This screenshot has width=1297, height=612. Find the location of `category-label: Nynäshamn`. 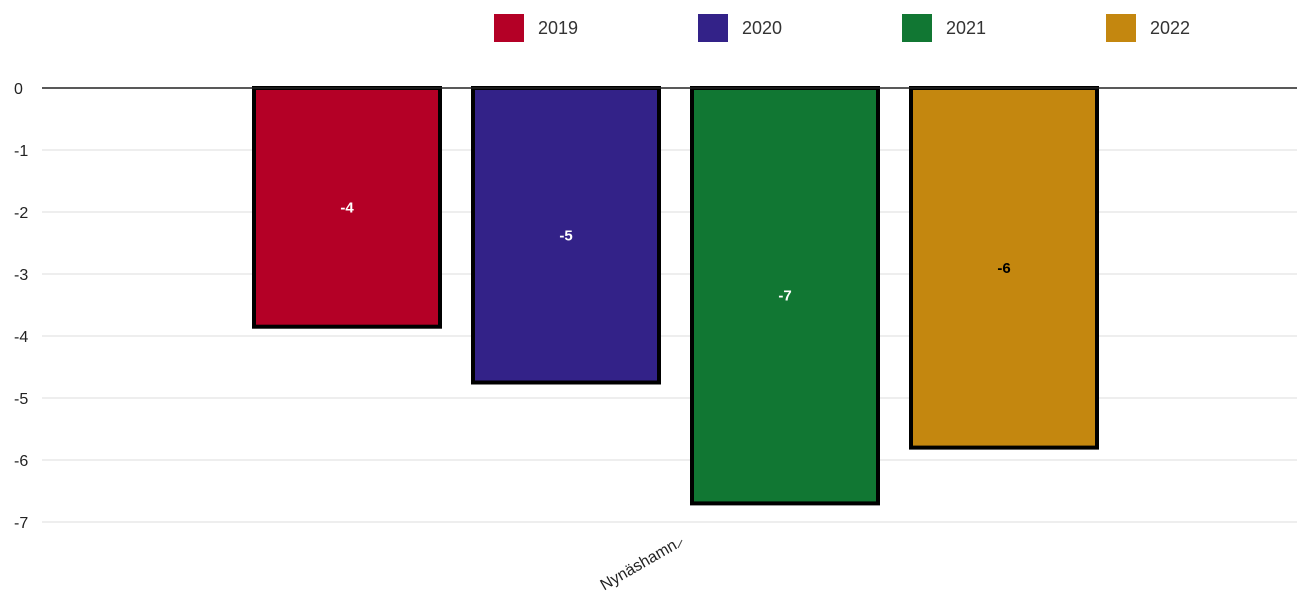

category-label: Nynäshamn is located at coordinates (639, 565).